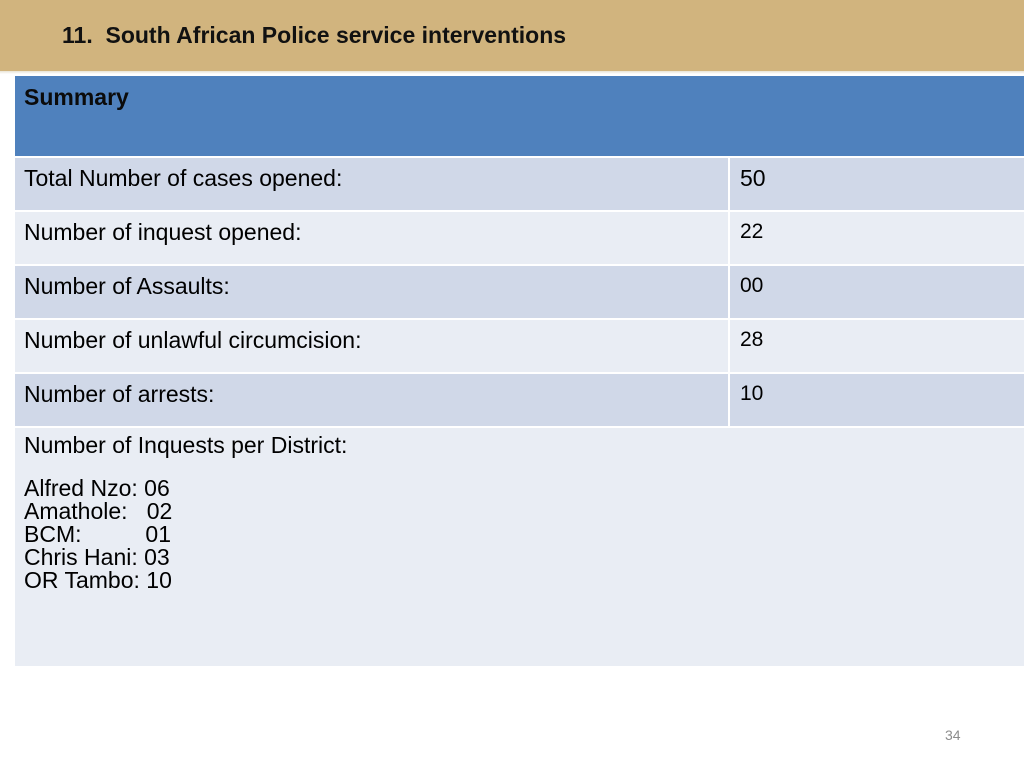  Describe the element at coordinates (875, 400) in the screenshot. I see `row-value-cell: 10` at that location.